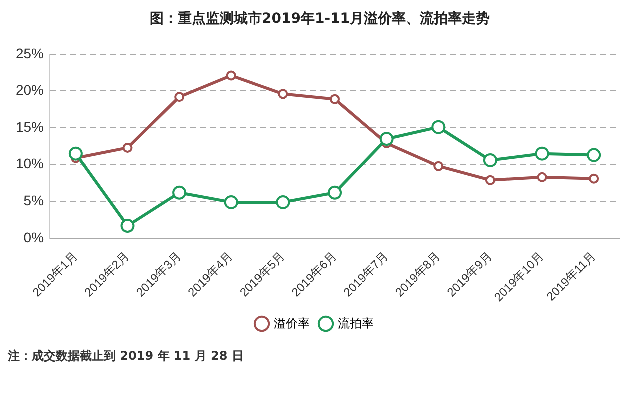  Describe the element at coordinates (126, 356) in the screenshot. I see `text: 注：成交数据截止到 2019 年 11 月 28 日` at that location.